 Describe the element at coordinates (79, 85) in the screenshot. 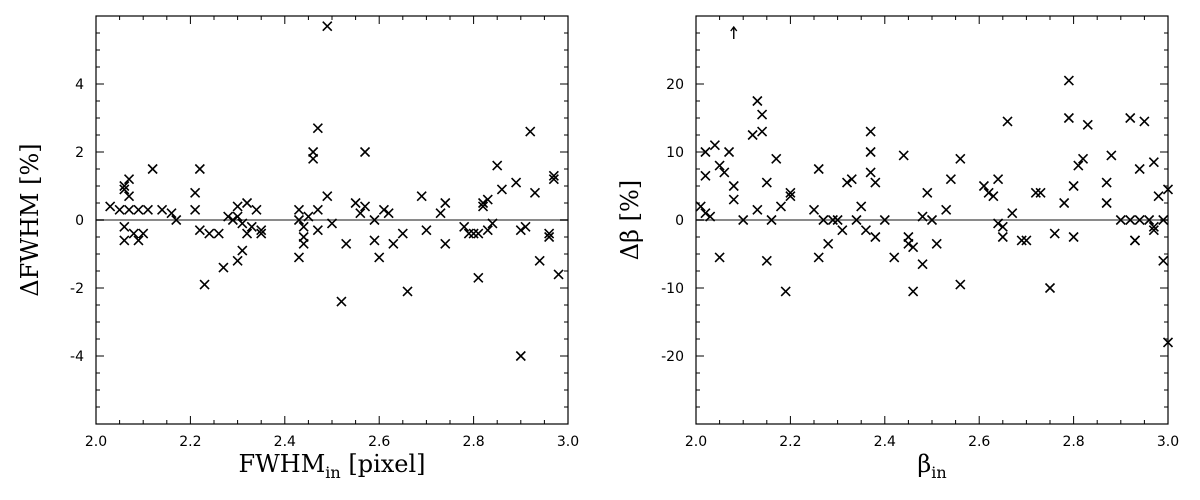

I see `y-tick-label: 4` at that location.